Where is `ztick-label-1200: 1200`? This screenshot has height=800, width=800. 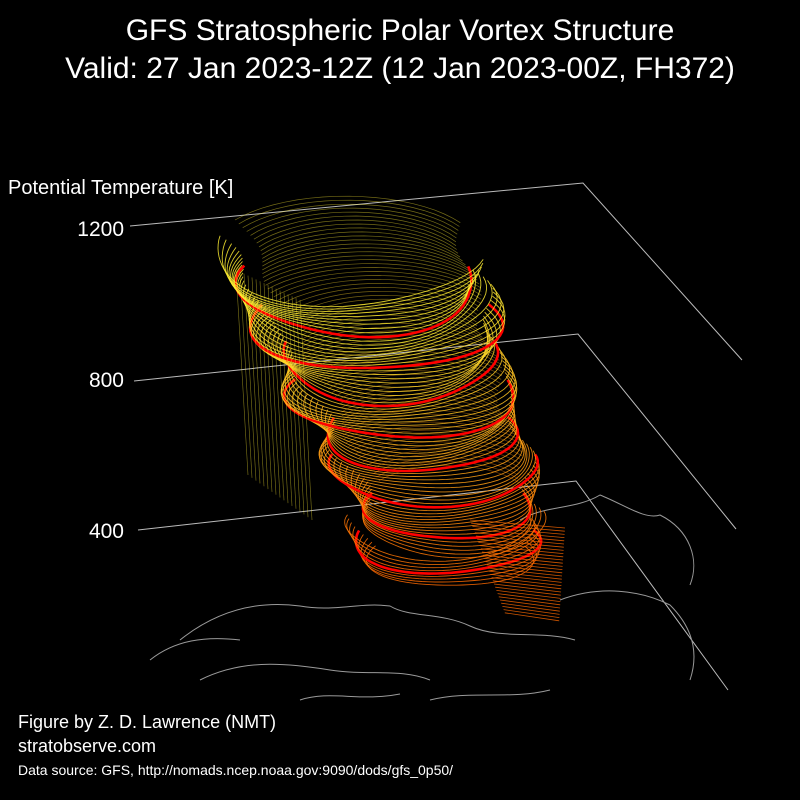
ztick-label-1200: 1200 is located at coordinates (100, 229).